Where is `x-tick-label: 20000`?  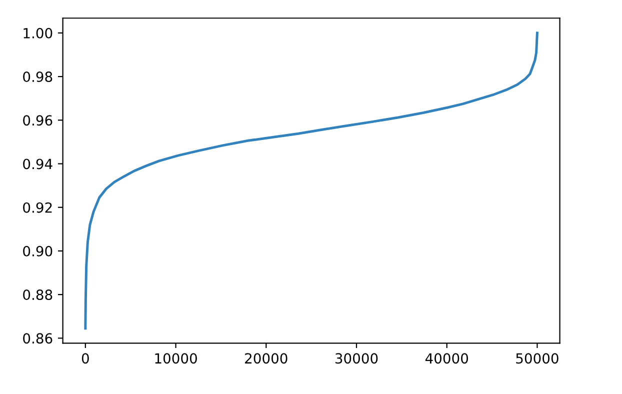
x-tick-label: 20000 is located at coordinates (266, 358).